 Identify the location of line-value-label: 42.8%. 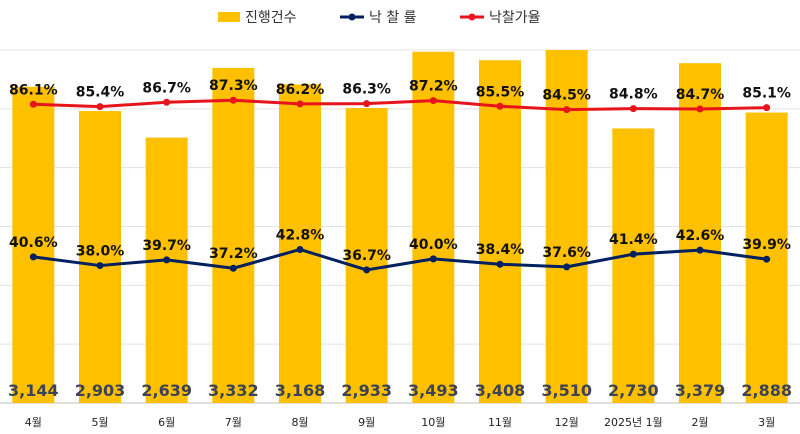
(300, 235).